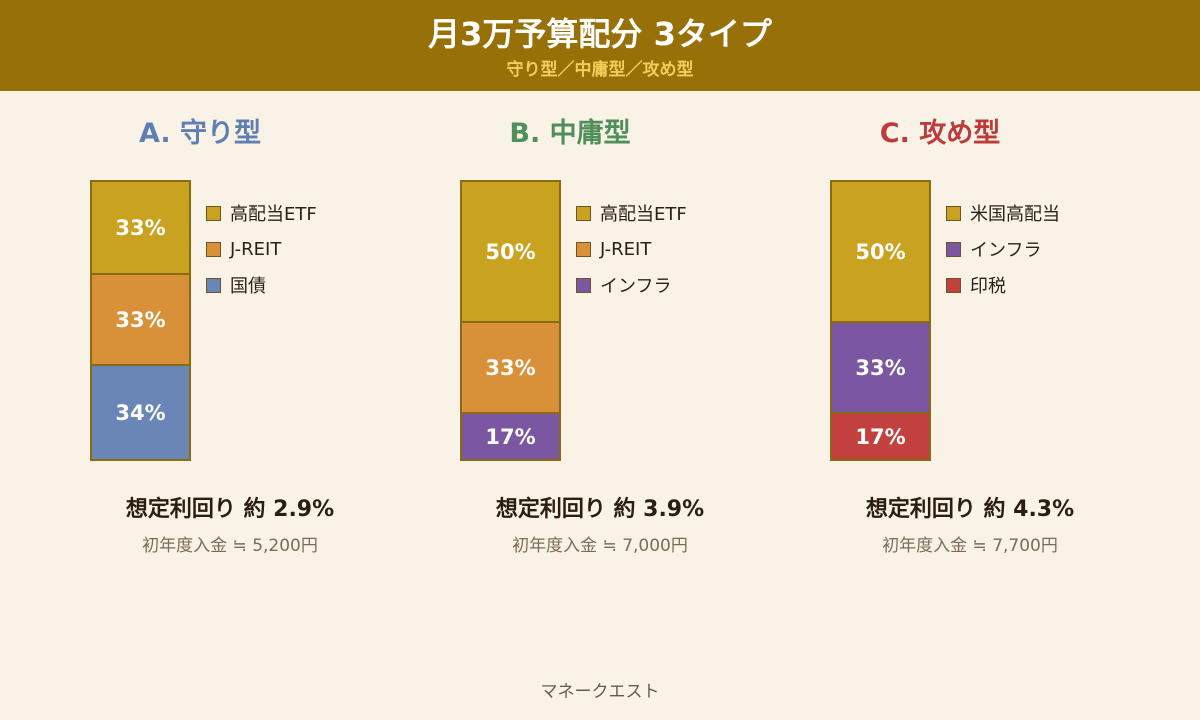 This screenshot has height=720, width=1200. Describe the element at coordinates (970, 546) in the screenshot. I see `deposit-text: 初年度入金 ≒ 7,700円` at that location.